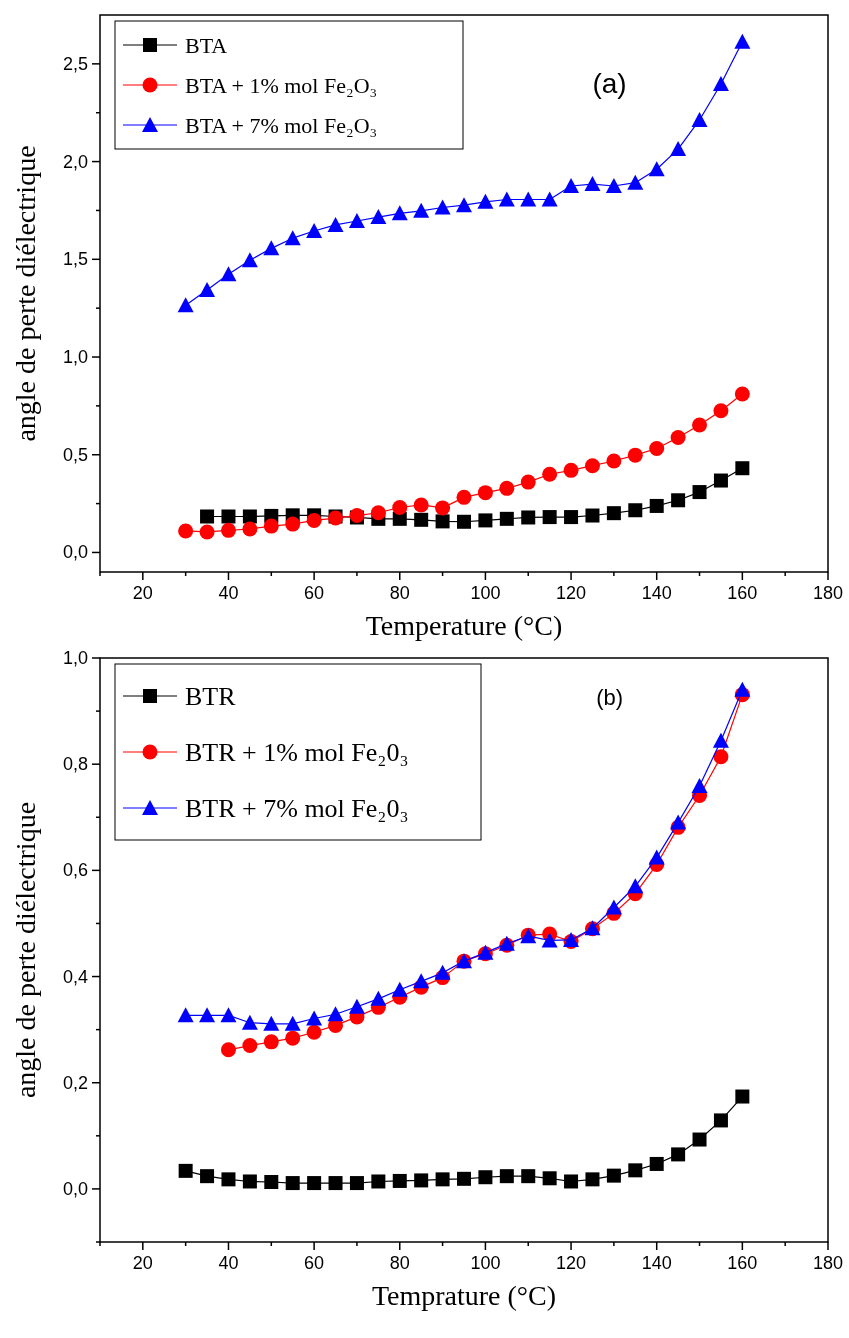 The image size is (849, 1338). What do you see at coordinates (610, 697) in the screenshot?
I see `annotation: (b)` at bounding box center [610, 697].